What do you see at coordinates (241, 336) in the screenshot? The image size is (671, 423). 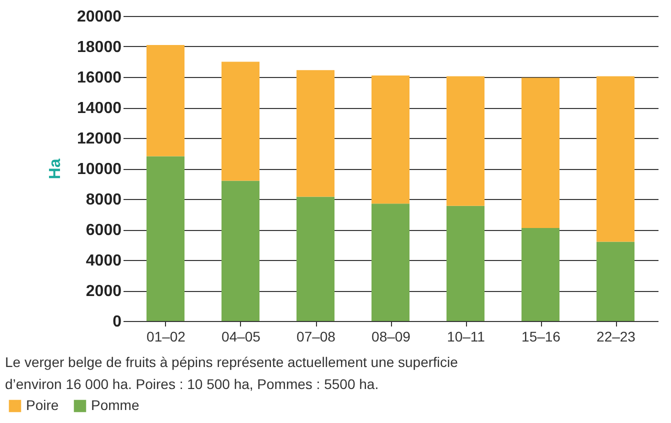 I see `x-tick-label: 04–05` at bounding box center [241, 336].